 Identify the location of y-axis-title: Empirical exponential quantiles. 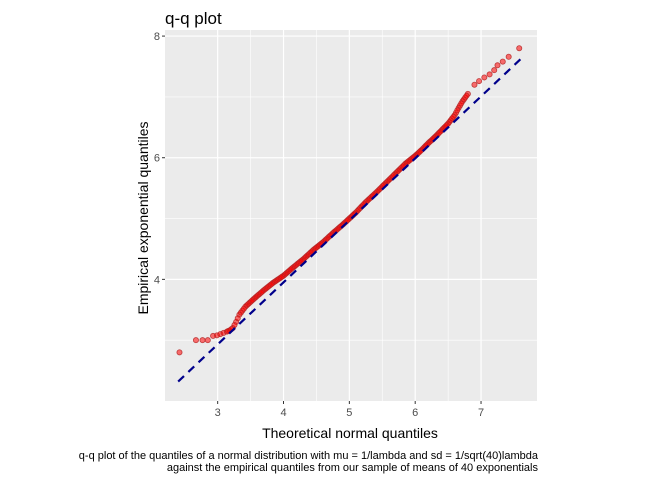
(143, 218).